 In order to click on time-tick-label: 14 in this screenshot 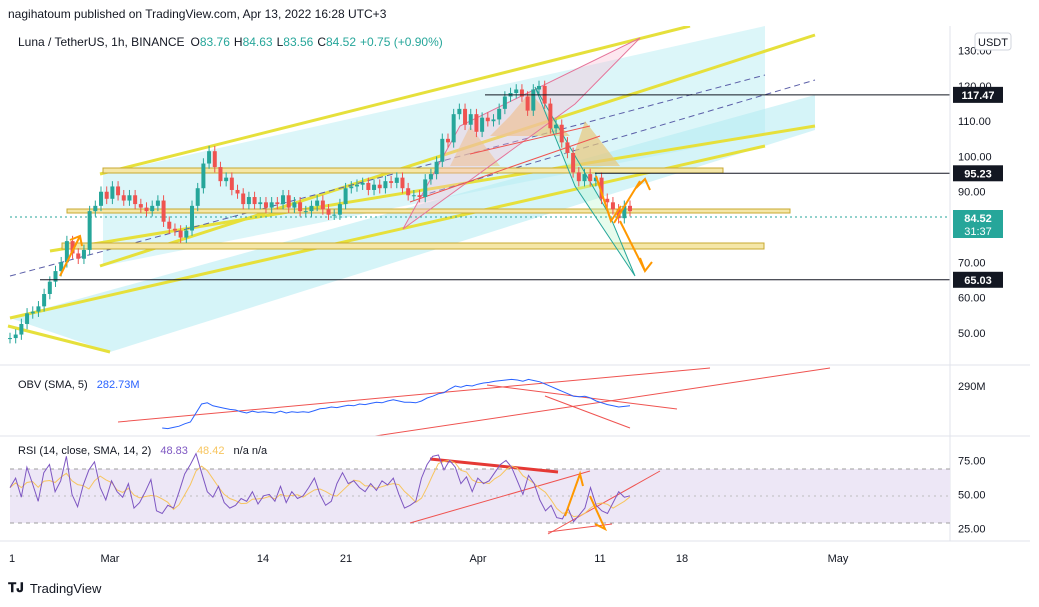, I will do `click(263, 559)`.